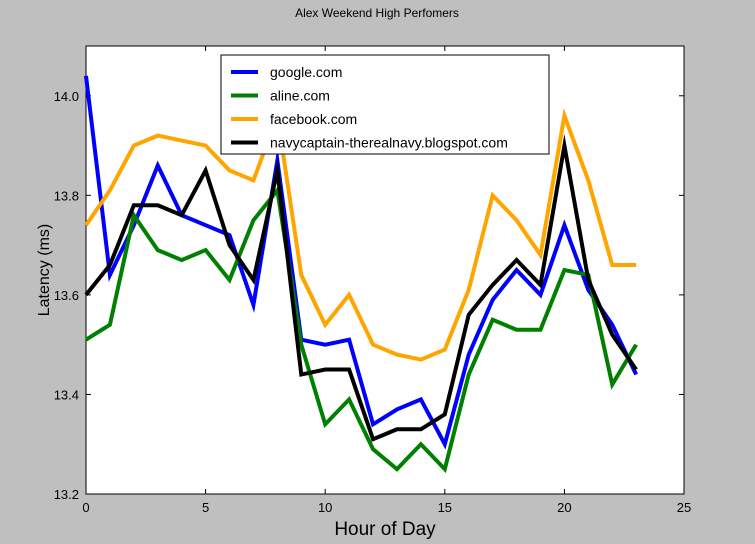 This screenshot has height=544, width=755. I want to click on y-tick-label: 13.2, so click(66, 494).